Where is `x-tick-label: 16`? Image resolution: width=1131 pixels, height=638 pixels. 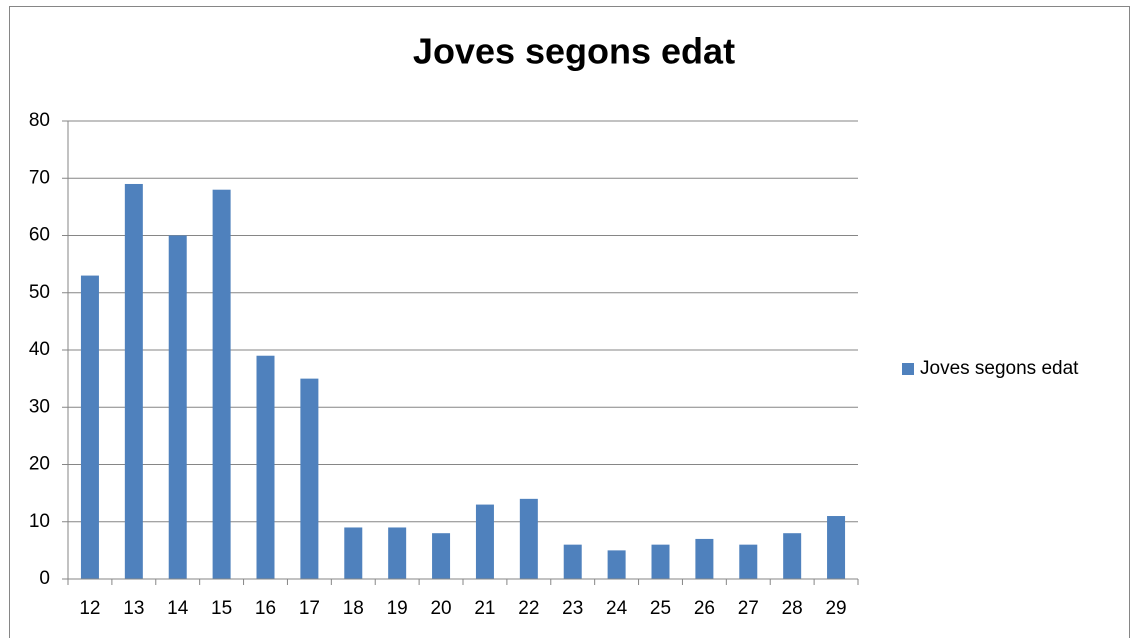 x-tick-label: 16 is located at coordinates (265, 608).